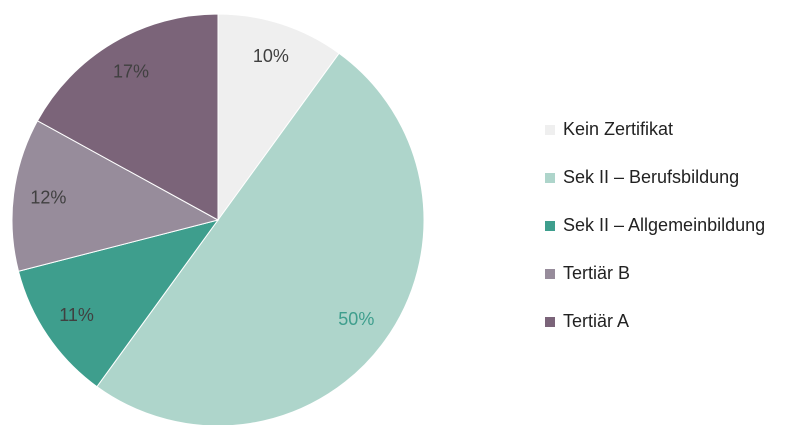  I want to click on legend-label: Sek II – Allgemeinbildung, so click(664, 225).